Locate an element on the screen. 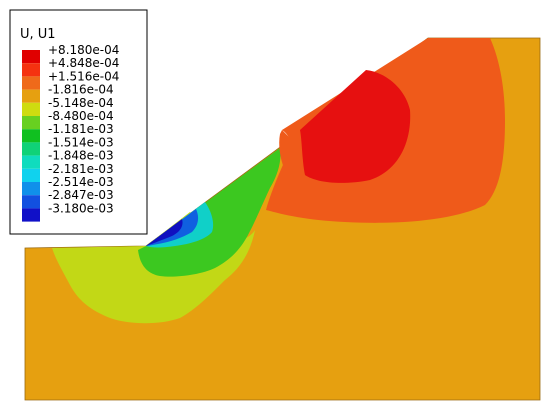 The width and height of the screenshot is (550, 415). legend-label-9: -2.181e-03 is located at coordinates (81, 169).